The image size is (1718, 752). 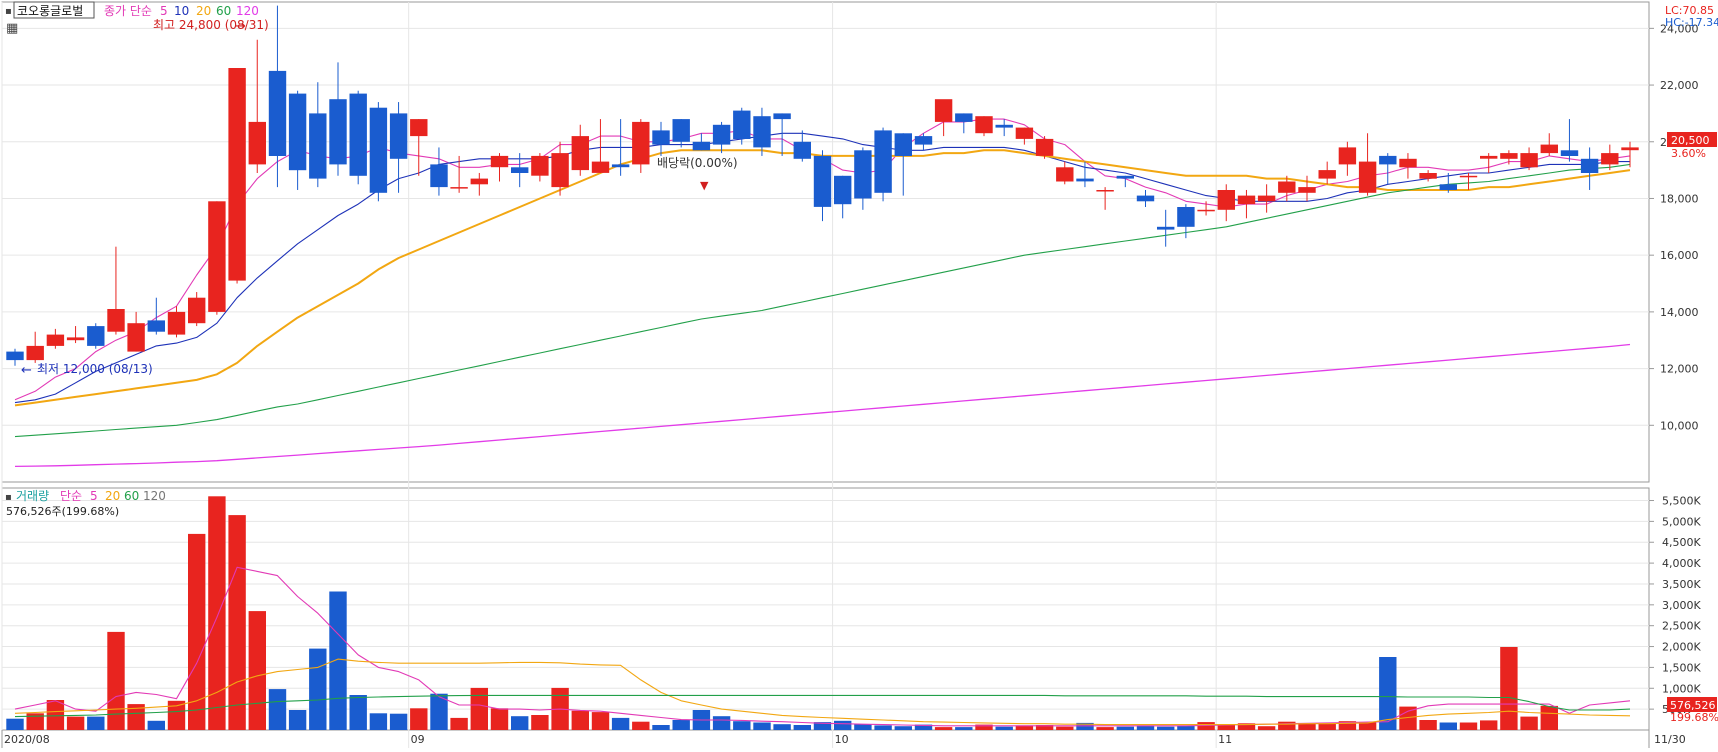 What do you see at coordinates (1681, 688) in the screenshot?
I see `volume-tick-label: 1,000K` at bounding box center [1681, 688].